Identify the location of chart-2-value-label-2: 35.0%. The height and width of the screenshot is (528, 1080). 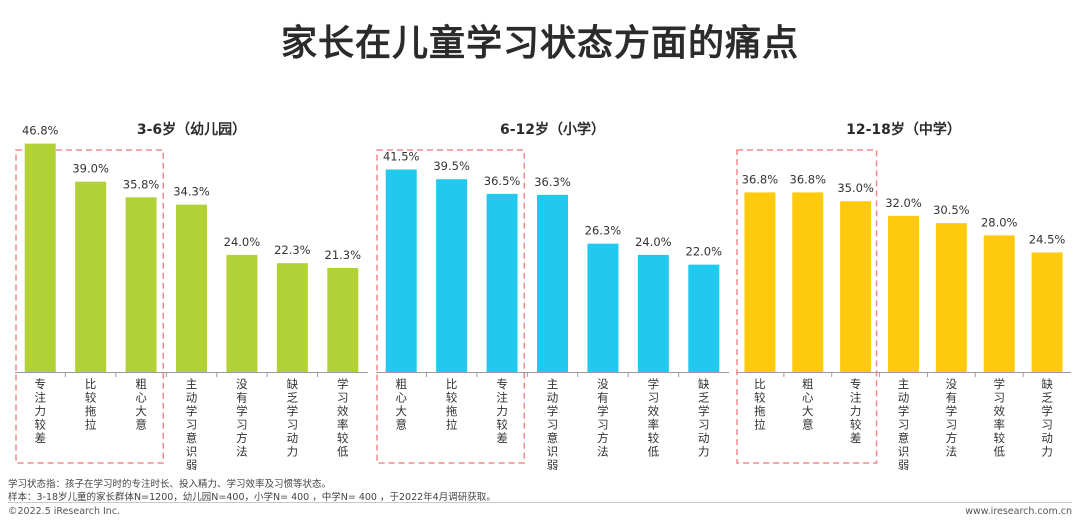
(855, 188).